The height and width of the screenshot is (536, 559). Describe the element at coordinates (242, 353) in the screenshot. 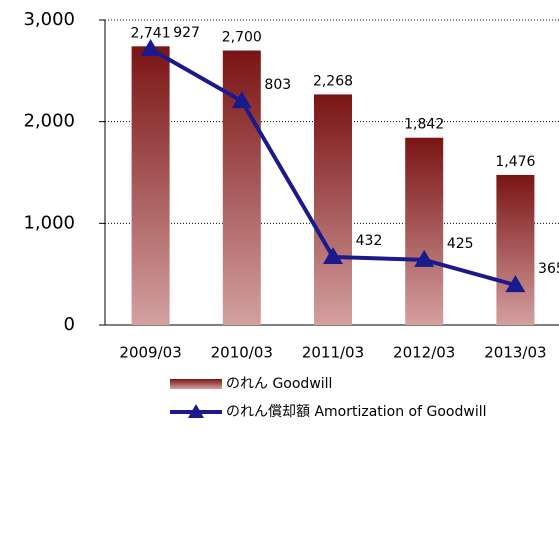

I see `x-tick-label: 2010/03` at that location.